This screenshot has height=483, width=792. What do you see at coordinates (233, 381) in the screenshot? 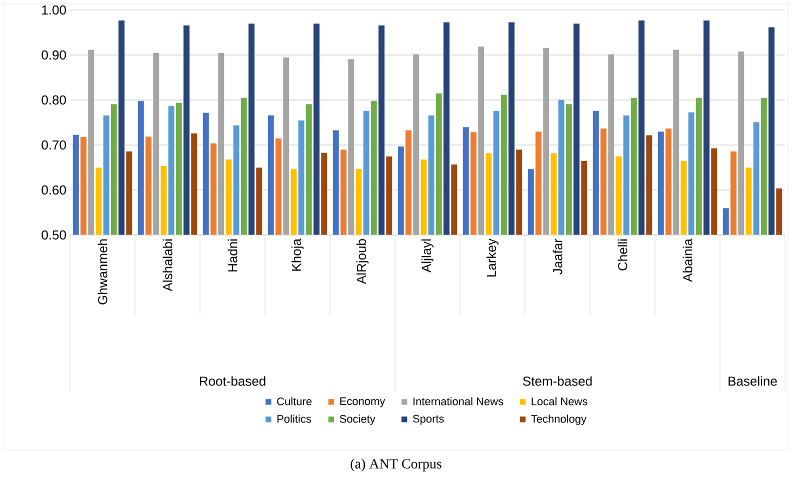
I see `text: Root-based` at bounding box center [233, 381].